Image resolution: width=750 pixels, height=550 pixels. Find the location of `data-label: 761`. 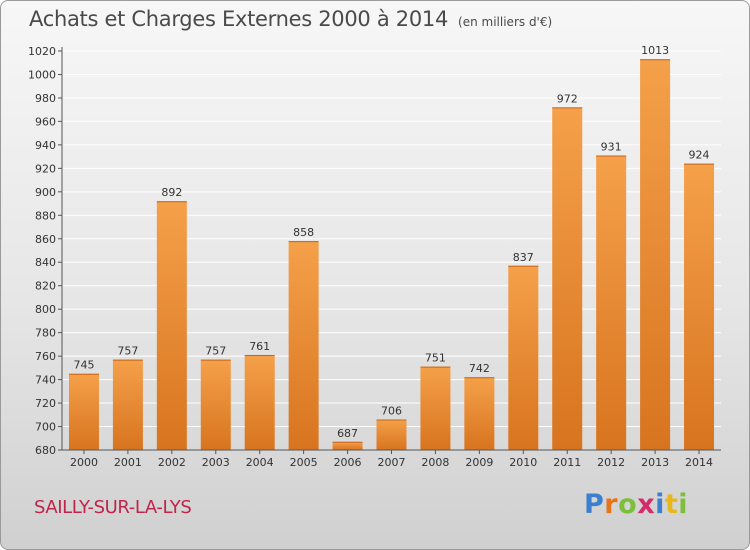

data-label: 761 is located at coordinates (259, 346).